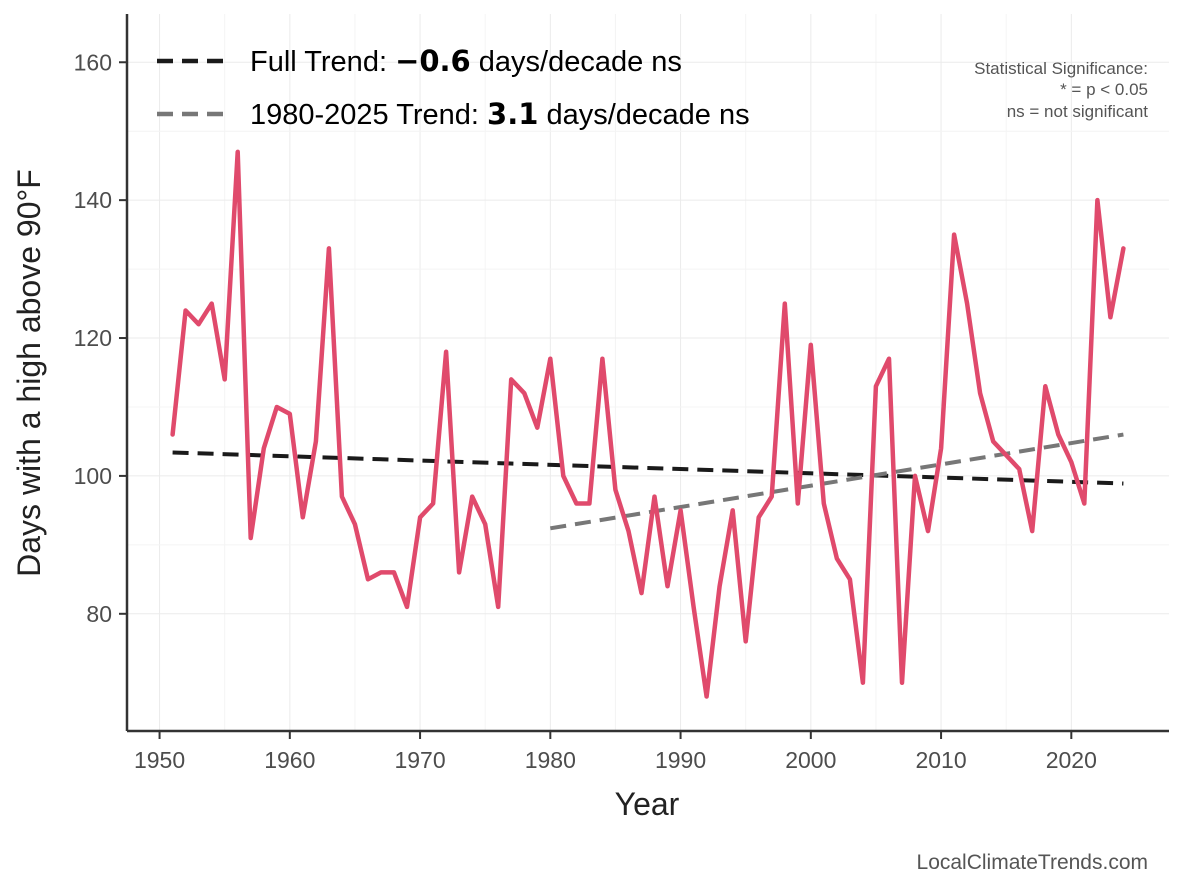 The width and height of the screenshot is (1184, 889). Describe the element at coordinates (93, 338) in the screenshot. I see `y-tick-label: 120` at that location.